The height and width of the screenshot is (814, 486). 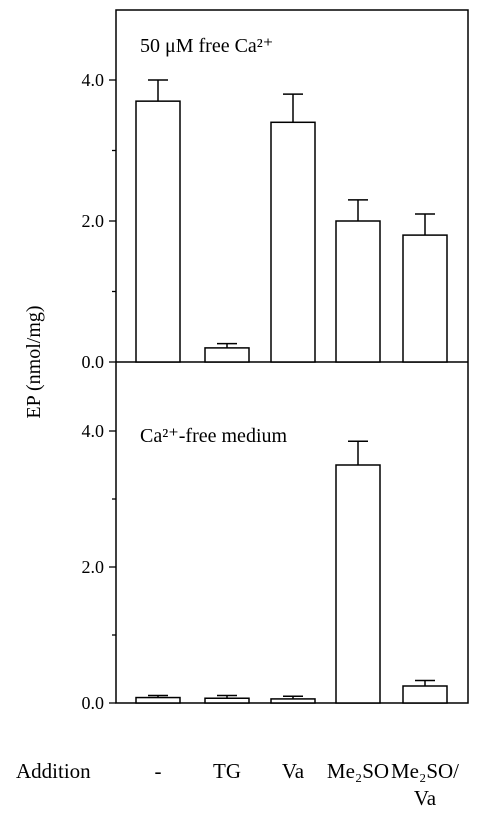 I want to click on category-label: Me₂SO, so click(x=358, y=771).